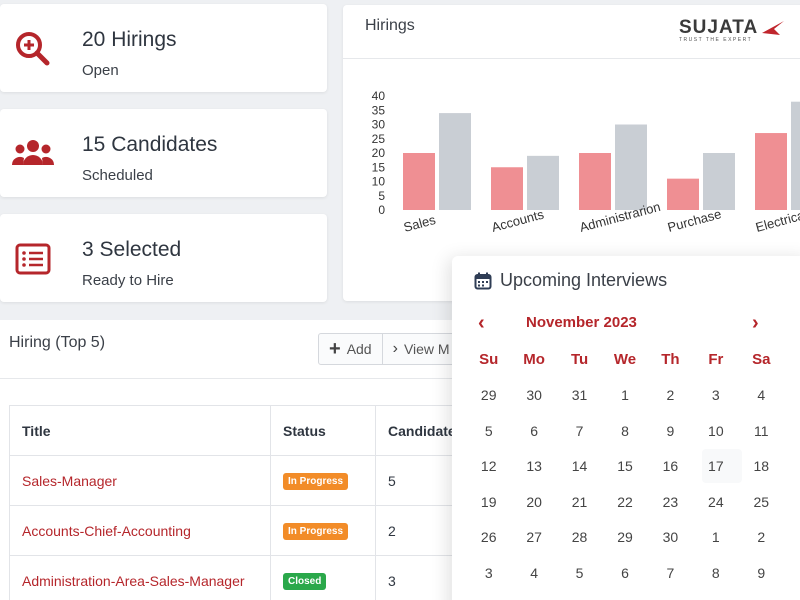 Image resolution: width=800 pixels, height=600 pixels. What do you see at coordinates (381, 210) in the screenshot?
I see `y-tick-label: 0` at bounding box center [381, 210].